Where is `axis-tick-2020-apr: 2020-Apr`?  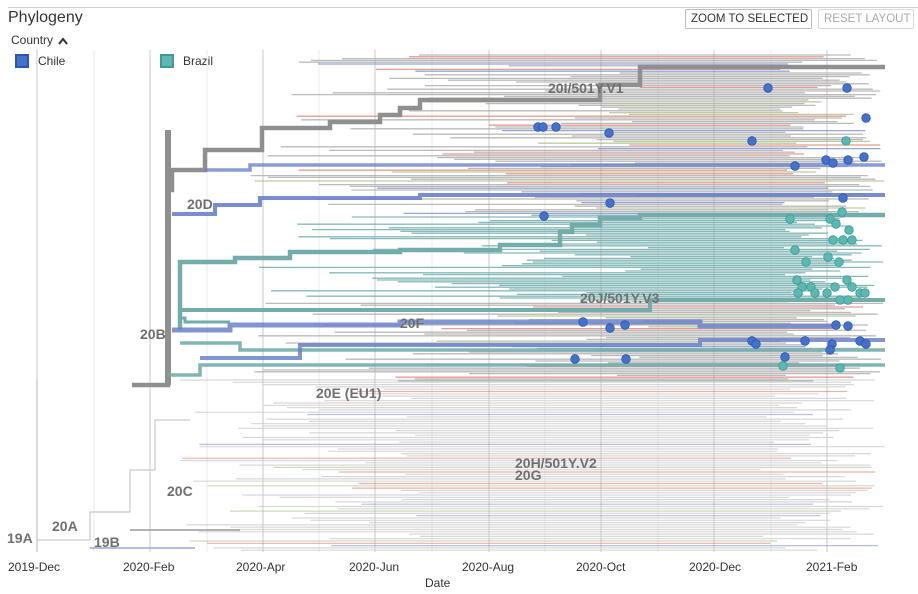
axis-tick-2020-apr: 2020-Apr is located at coordinates (260, 567).